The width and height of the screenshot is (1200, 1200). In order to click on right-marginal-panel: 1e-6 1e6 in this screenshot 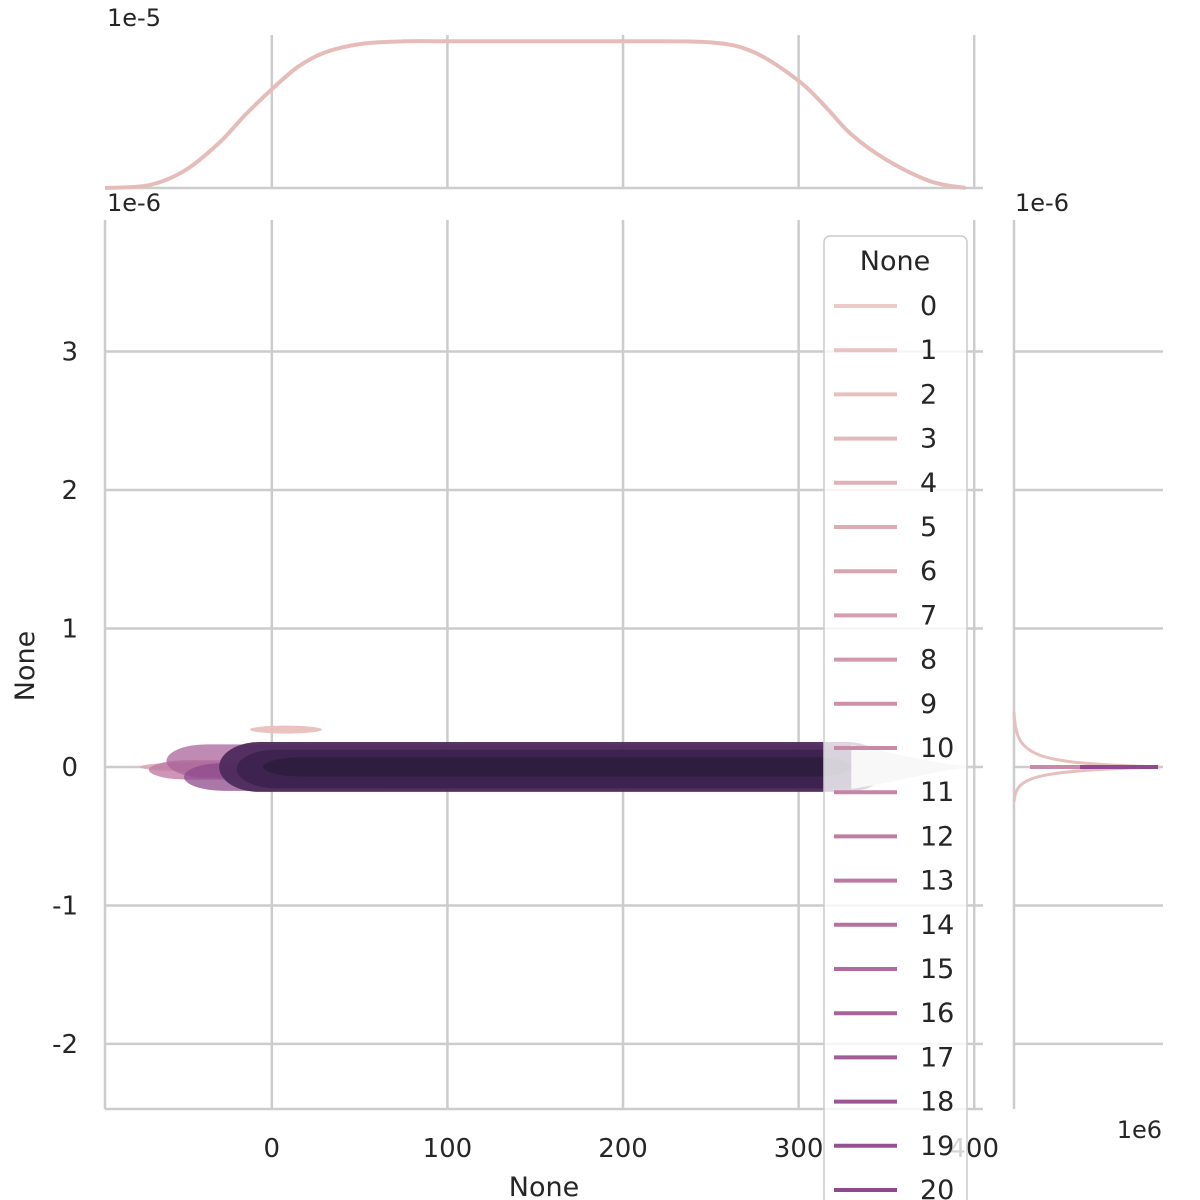, I will do `click(1087, 666)`.